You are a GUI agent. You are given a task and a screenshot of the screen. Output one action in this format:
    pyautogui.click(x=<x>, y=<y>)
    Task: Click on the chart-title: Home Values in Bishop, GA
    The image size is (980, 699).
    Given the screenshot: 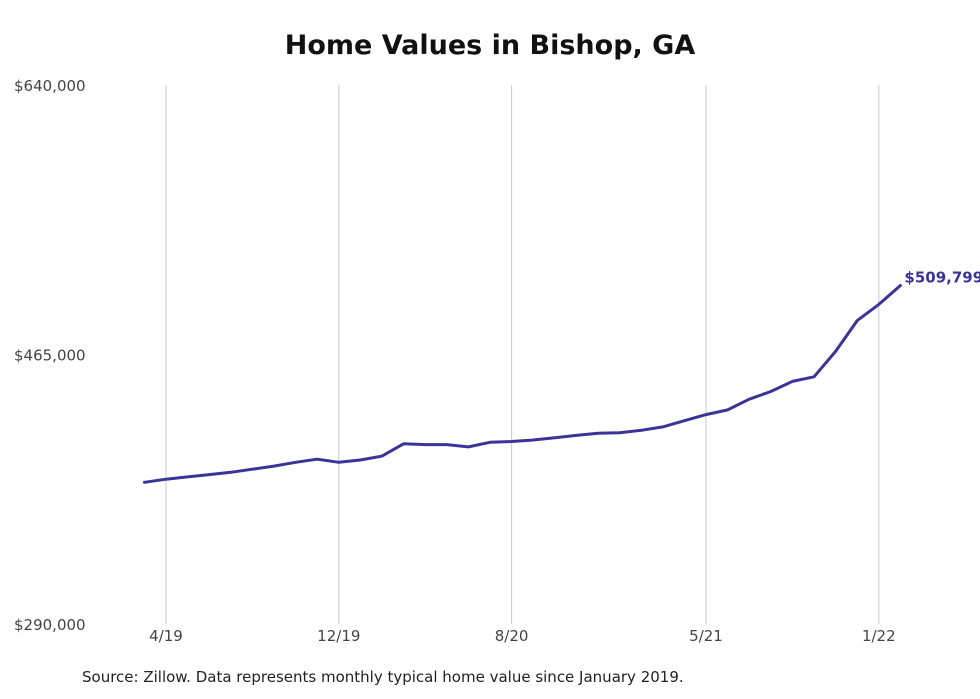 What is the action you would take?
    pyautogui.click(x=490, y=45)
    